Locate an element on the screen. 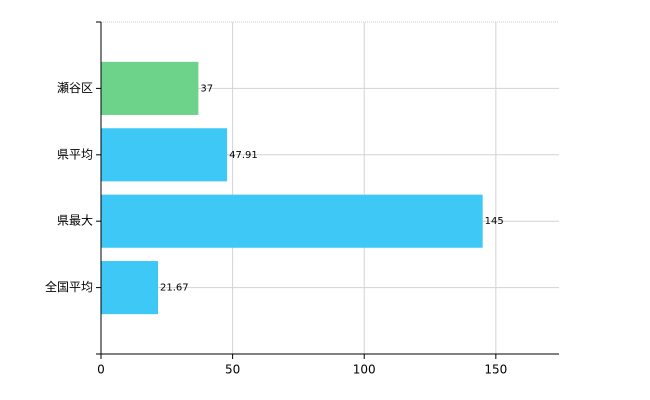 The width and height of the screenshot is (650, 400). value-label: 47.91 is located at coordinates (243, 155).